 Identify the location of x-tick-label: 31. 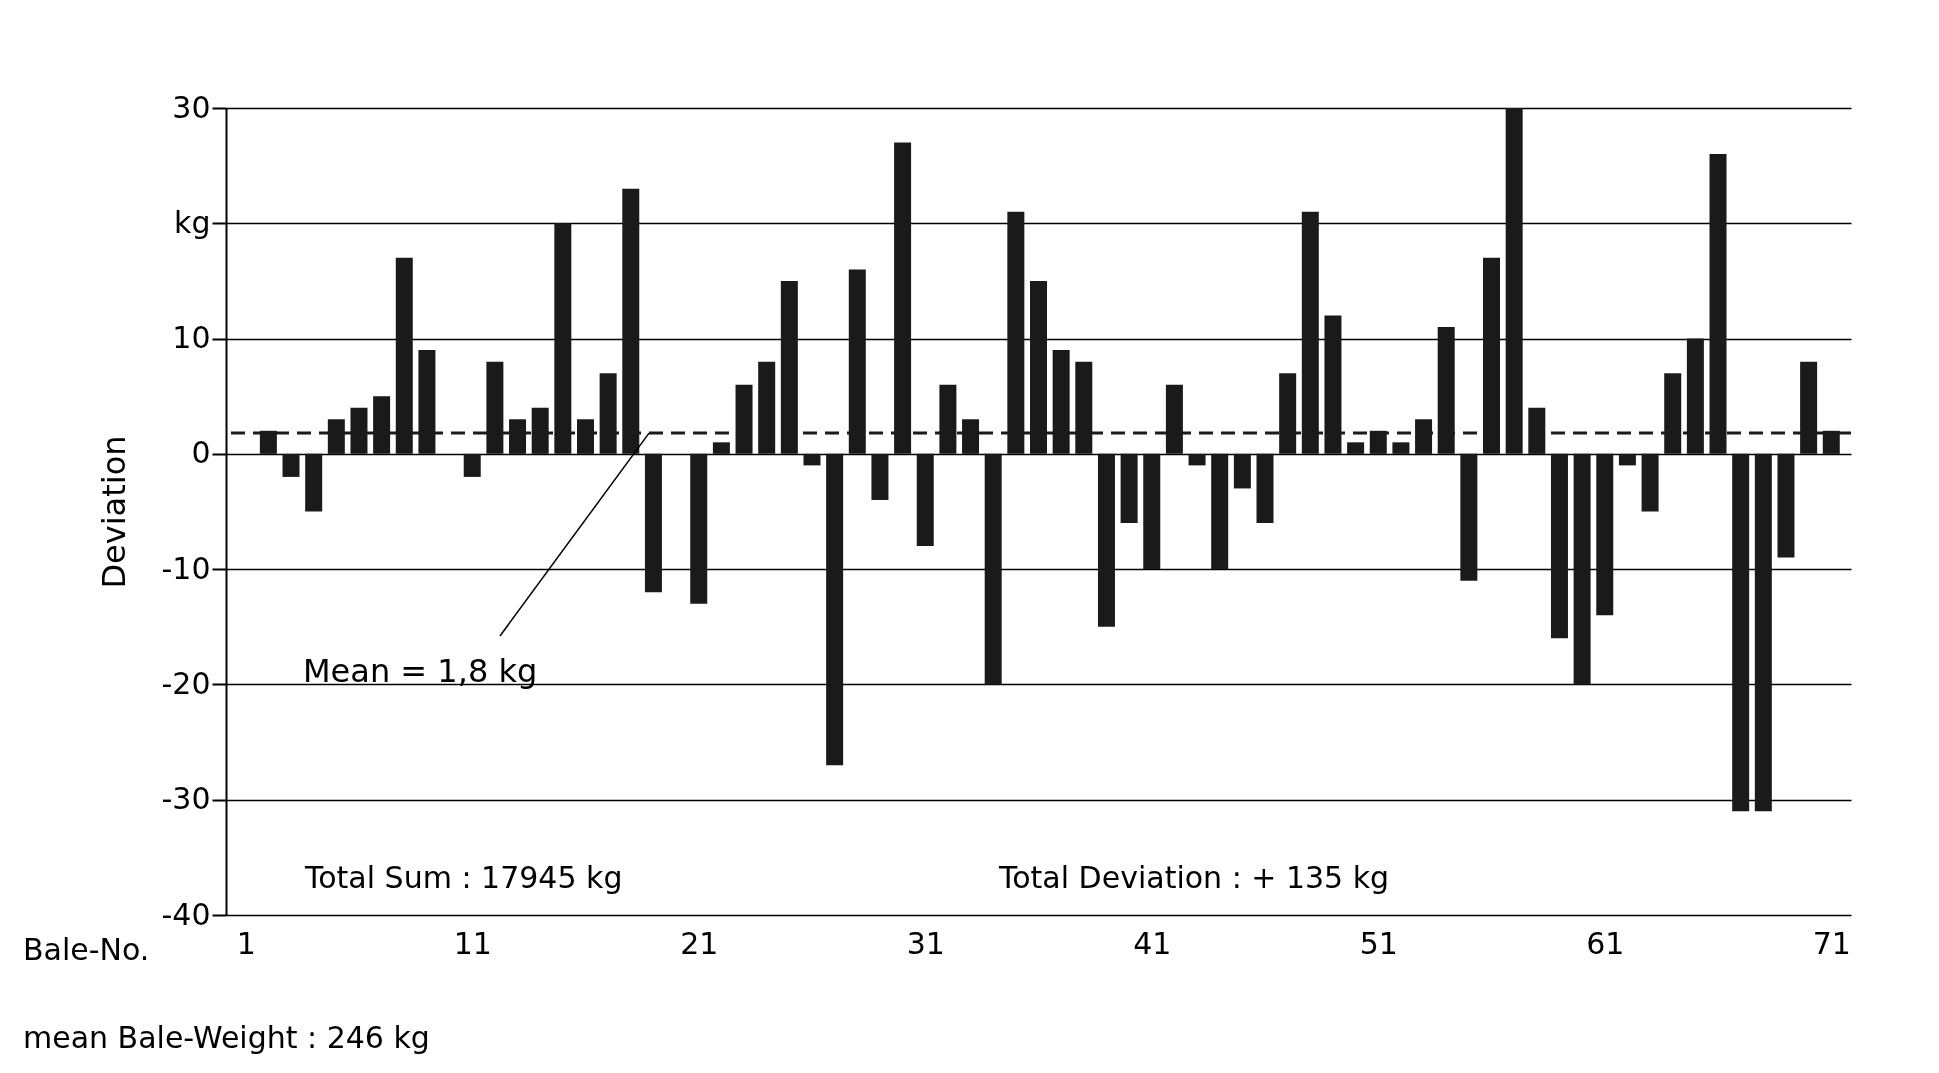
(925, 943).